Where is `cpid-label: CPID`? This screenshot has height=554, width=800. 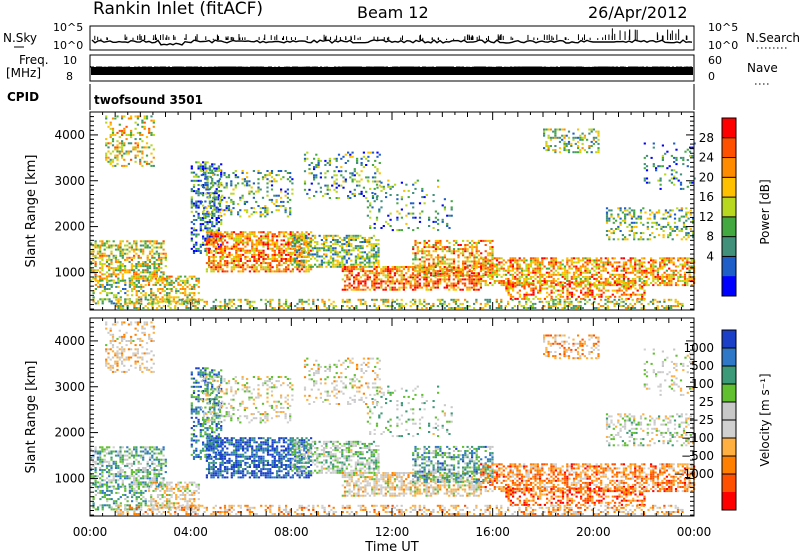 cpid-label: CPID is located at coordinates (23, 97).